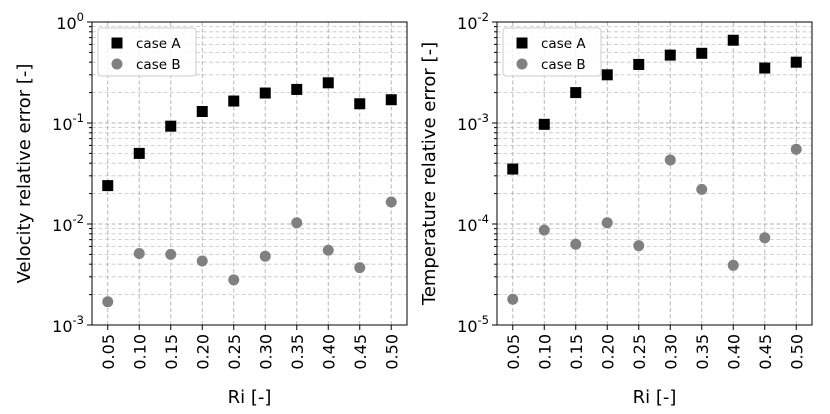 The height and width of the screenshot is (414, 830). Describe the element at coordinates (70, 21) in the screenshot. I see `y-tick-label: 10⁰` at that location.